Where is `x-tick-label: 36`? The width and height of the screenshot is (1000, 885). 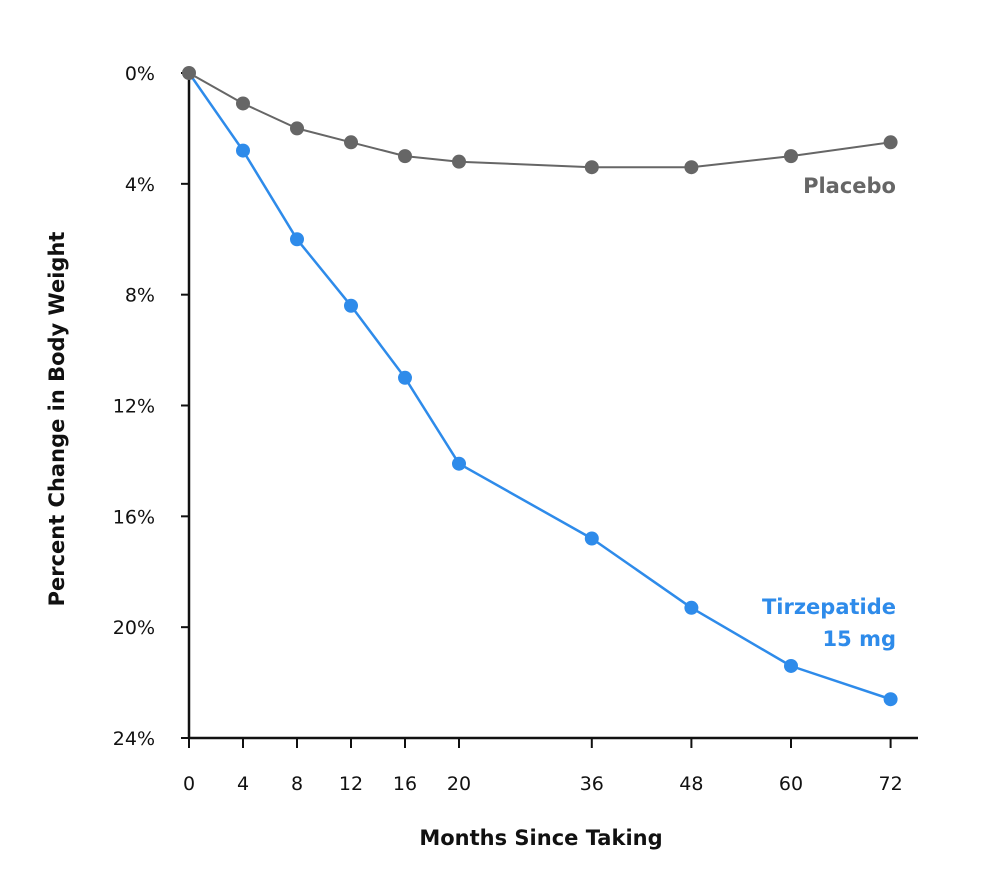
x-tick-label: 36 is located at coordinates (592, 784).